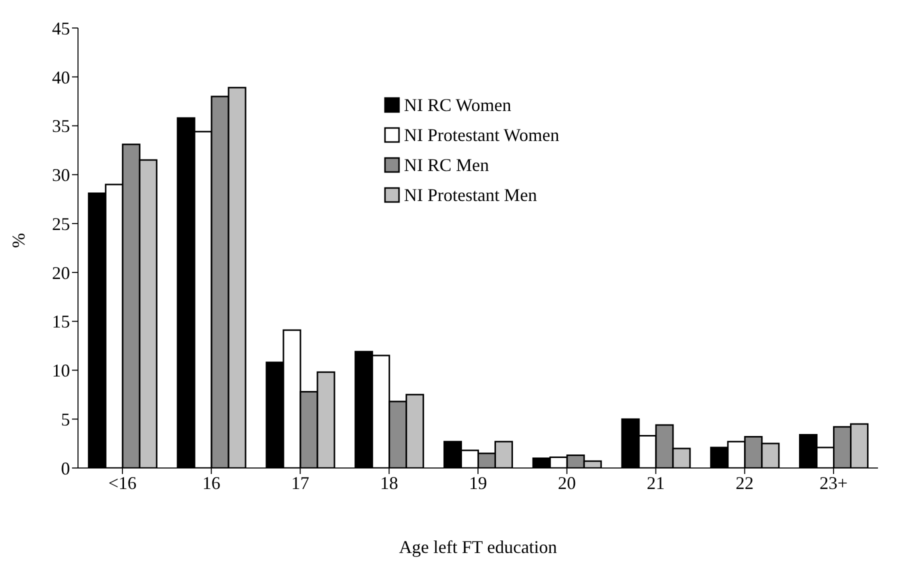  What do you see at coordinates (482, 135) in the screenshot?
I see `legend-label: NI Protestant Women` at bounding box center [482, 135].